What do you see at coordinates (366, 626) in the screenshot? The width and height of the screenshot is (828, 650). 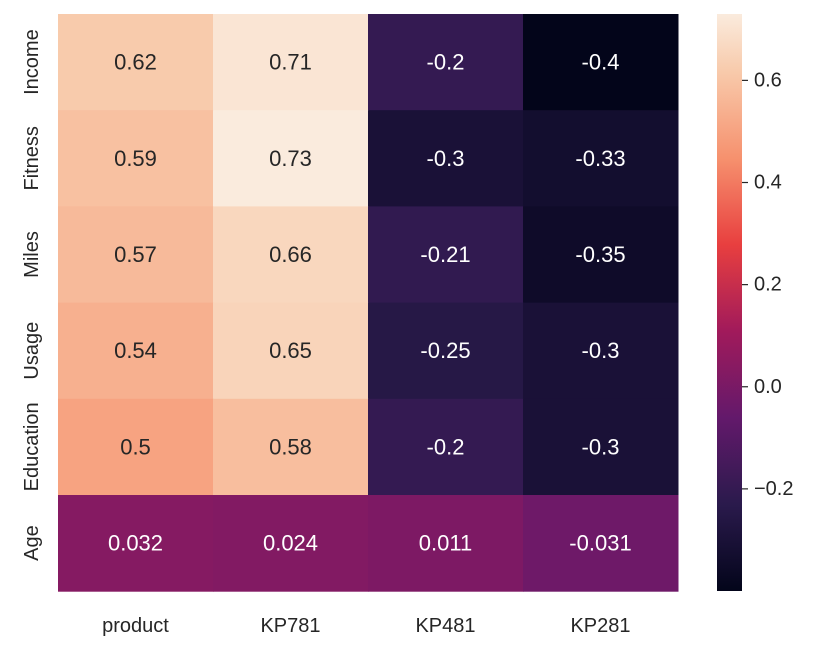 I see `x-axis-tick-labels: product KP781 KP481 KP281` at bounding box center [366, 626].